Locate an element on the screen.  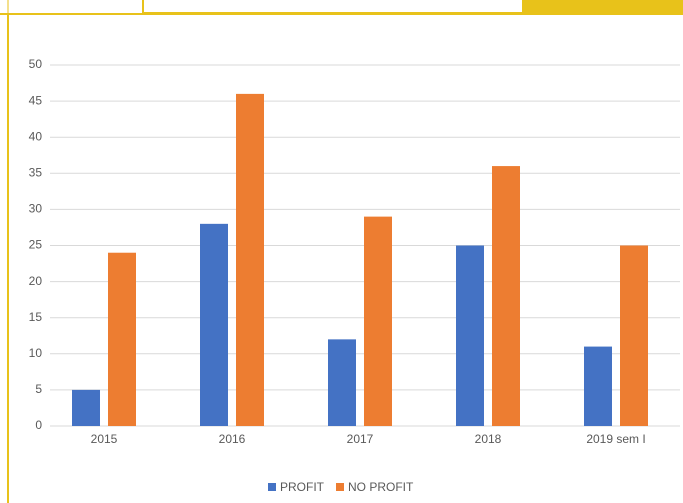
x-tick-label: 2018 is located at coordinates (488, 439).